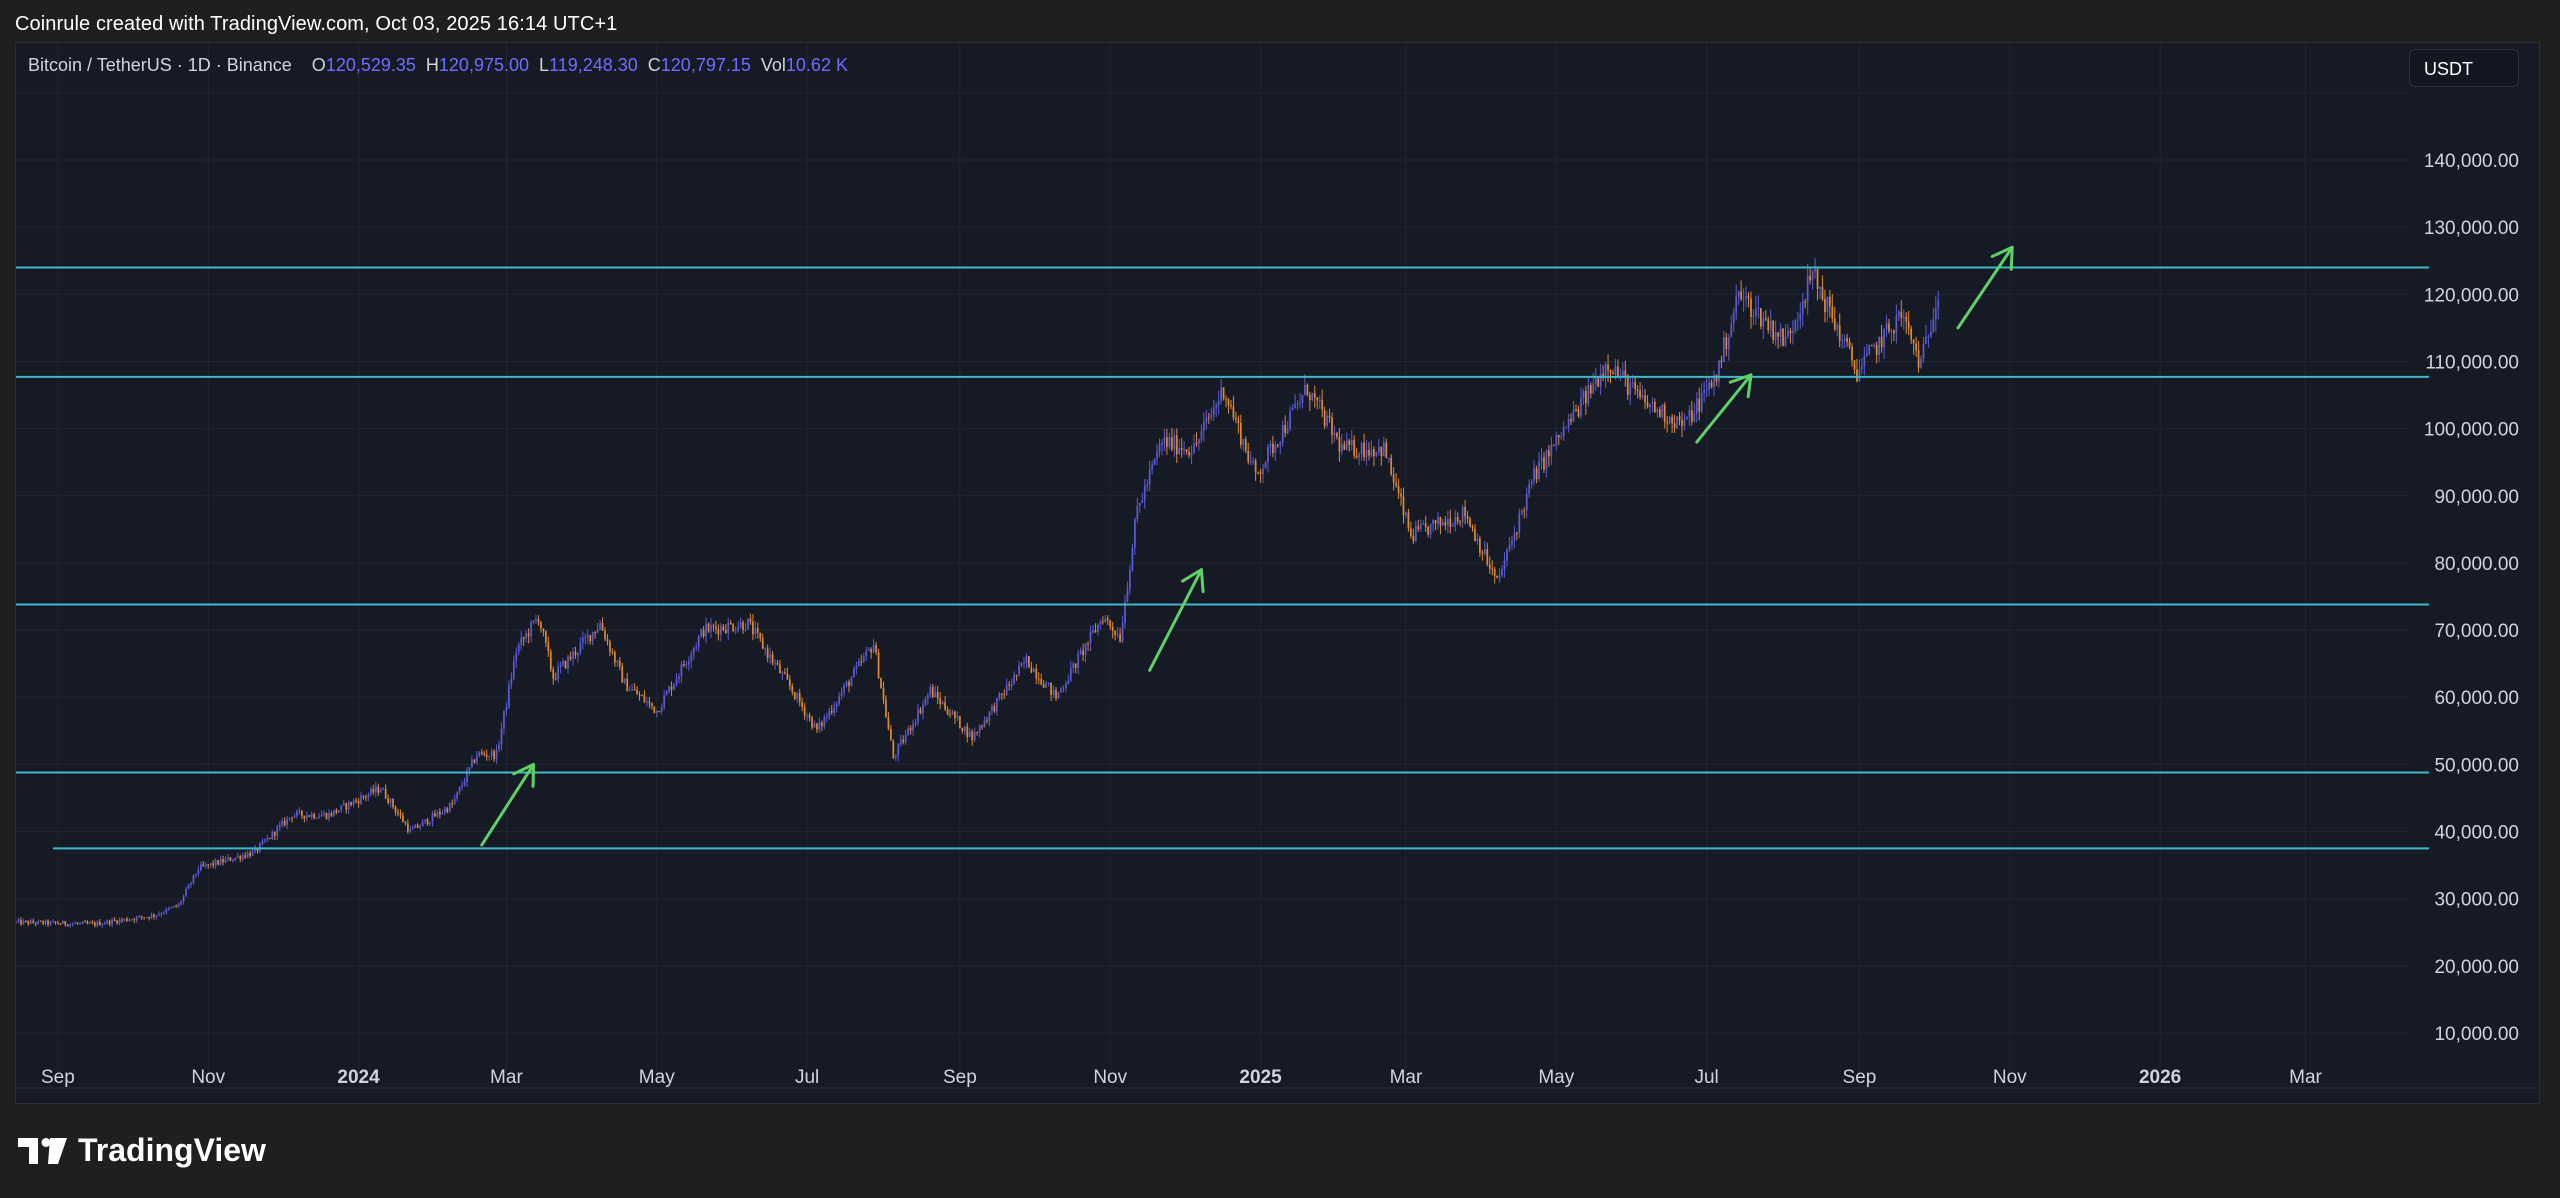 Image resolution: width=2560 pixels, height=1198 pixels. Describe the element at coordinates (432, 65) in the screenshot. I see `high-label: H` at that location.